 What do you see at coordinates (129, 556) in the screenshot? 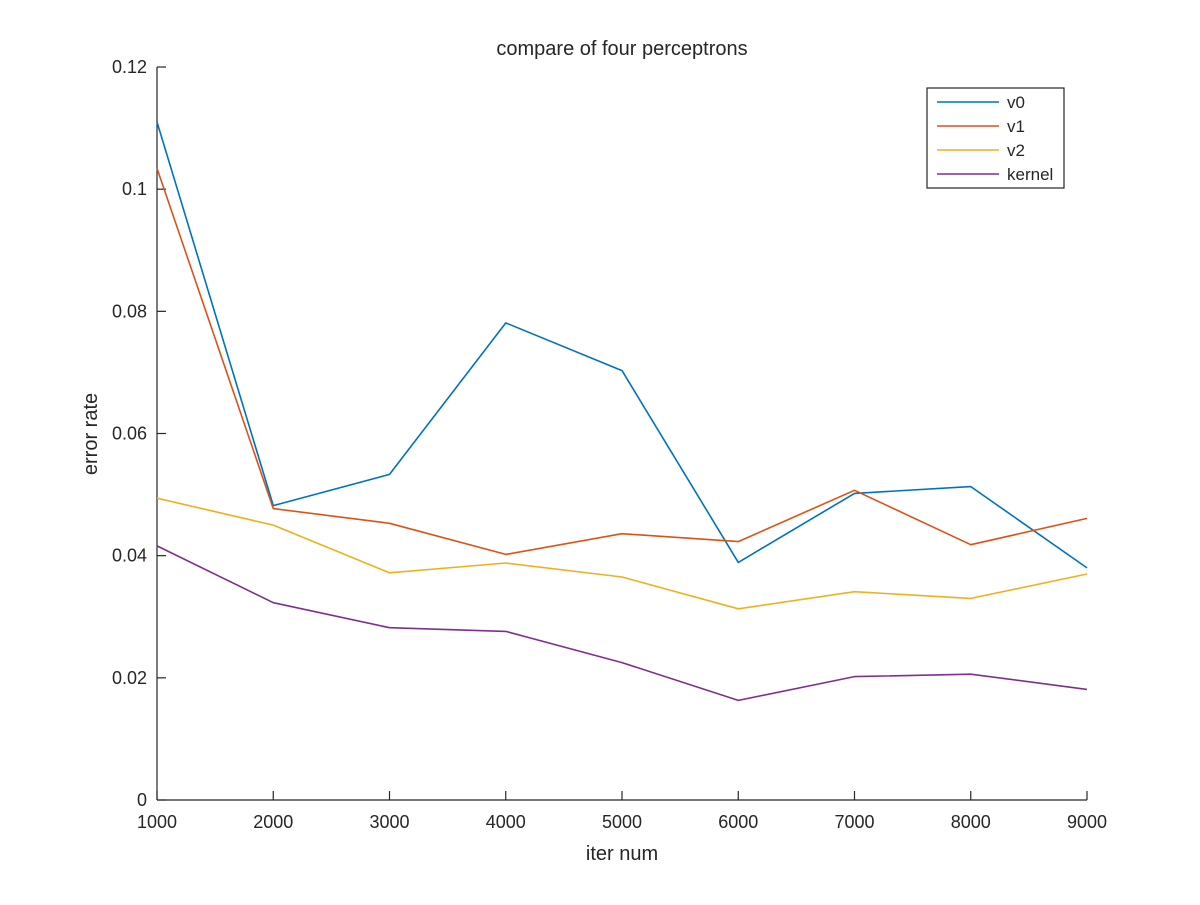
I see `y-tick-label: 0.04` at bounding box center [129, 556].